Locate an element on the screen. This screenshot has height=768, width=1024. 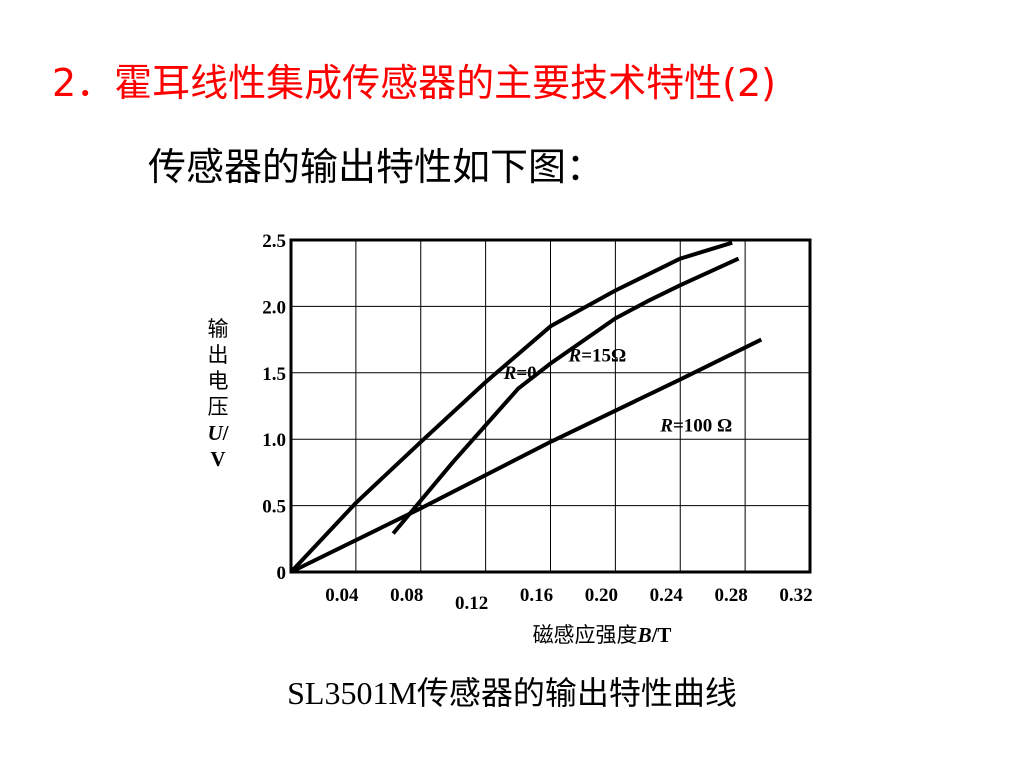
slide-subtitle: 传感器的输出特性如下图： is located at coordinates (376, 167).